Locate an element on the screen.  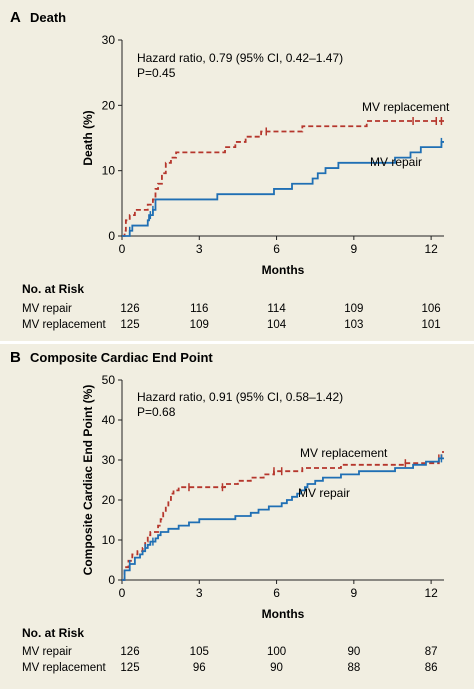
panel-b-risk-values: 126 105 100 90 87 125 96 90 88 86 is located at coordinates (278, 660).